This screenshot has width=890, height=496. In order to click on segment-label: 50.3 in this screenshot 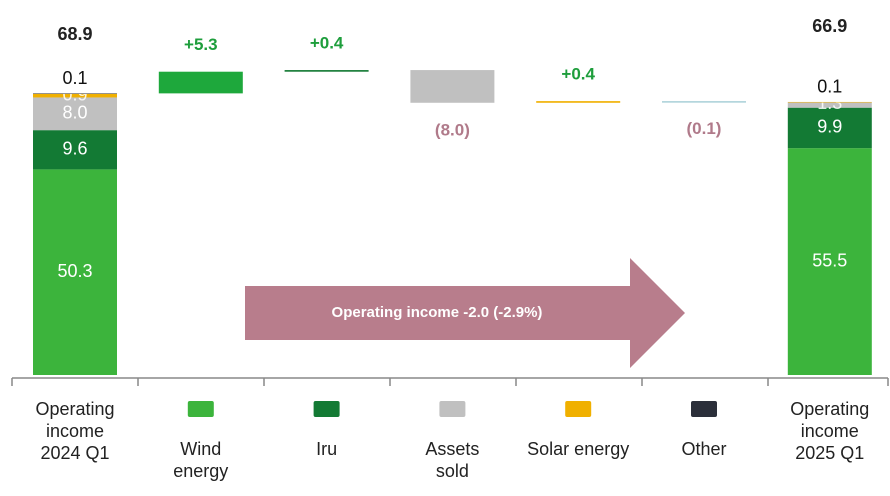, I will do `click(74, 271)`.